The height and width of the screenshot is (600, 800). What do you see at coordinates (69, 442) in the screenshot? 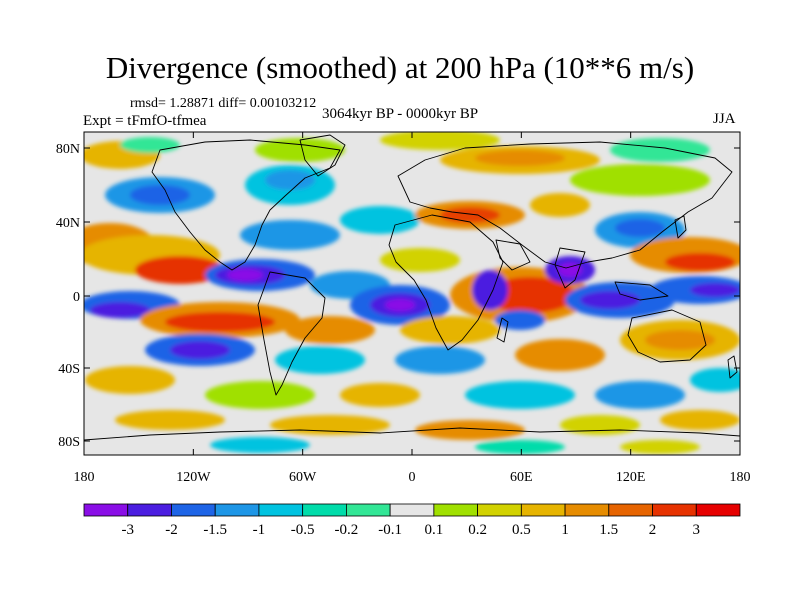
I see `lat-label: 80S` at bounding box center [69, 442].